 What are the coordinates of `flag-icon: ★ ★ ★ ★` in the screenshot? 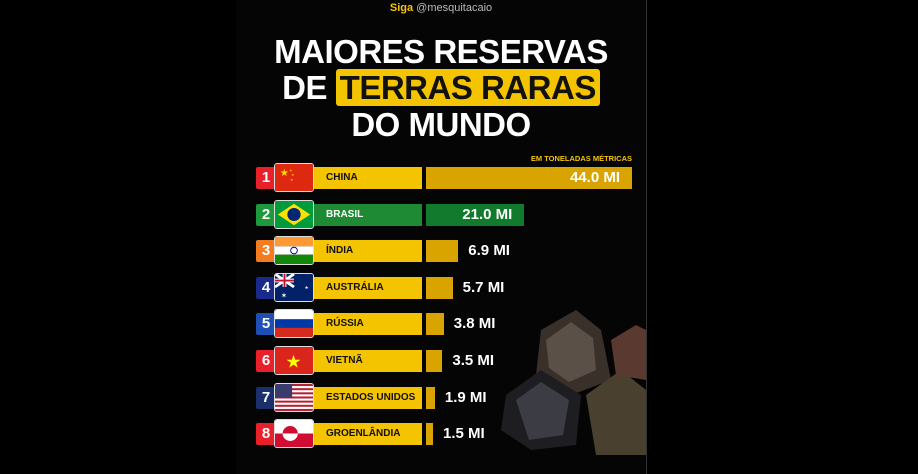 It's located at (294, 177).